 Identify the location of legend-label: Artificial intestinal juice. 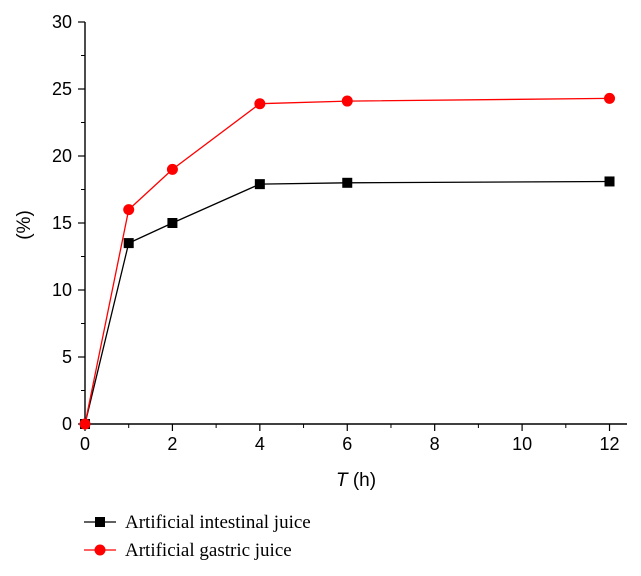
(218, 522).